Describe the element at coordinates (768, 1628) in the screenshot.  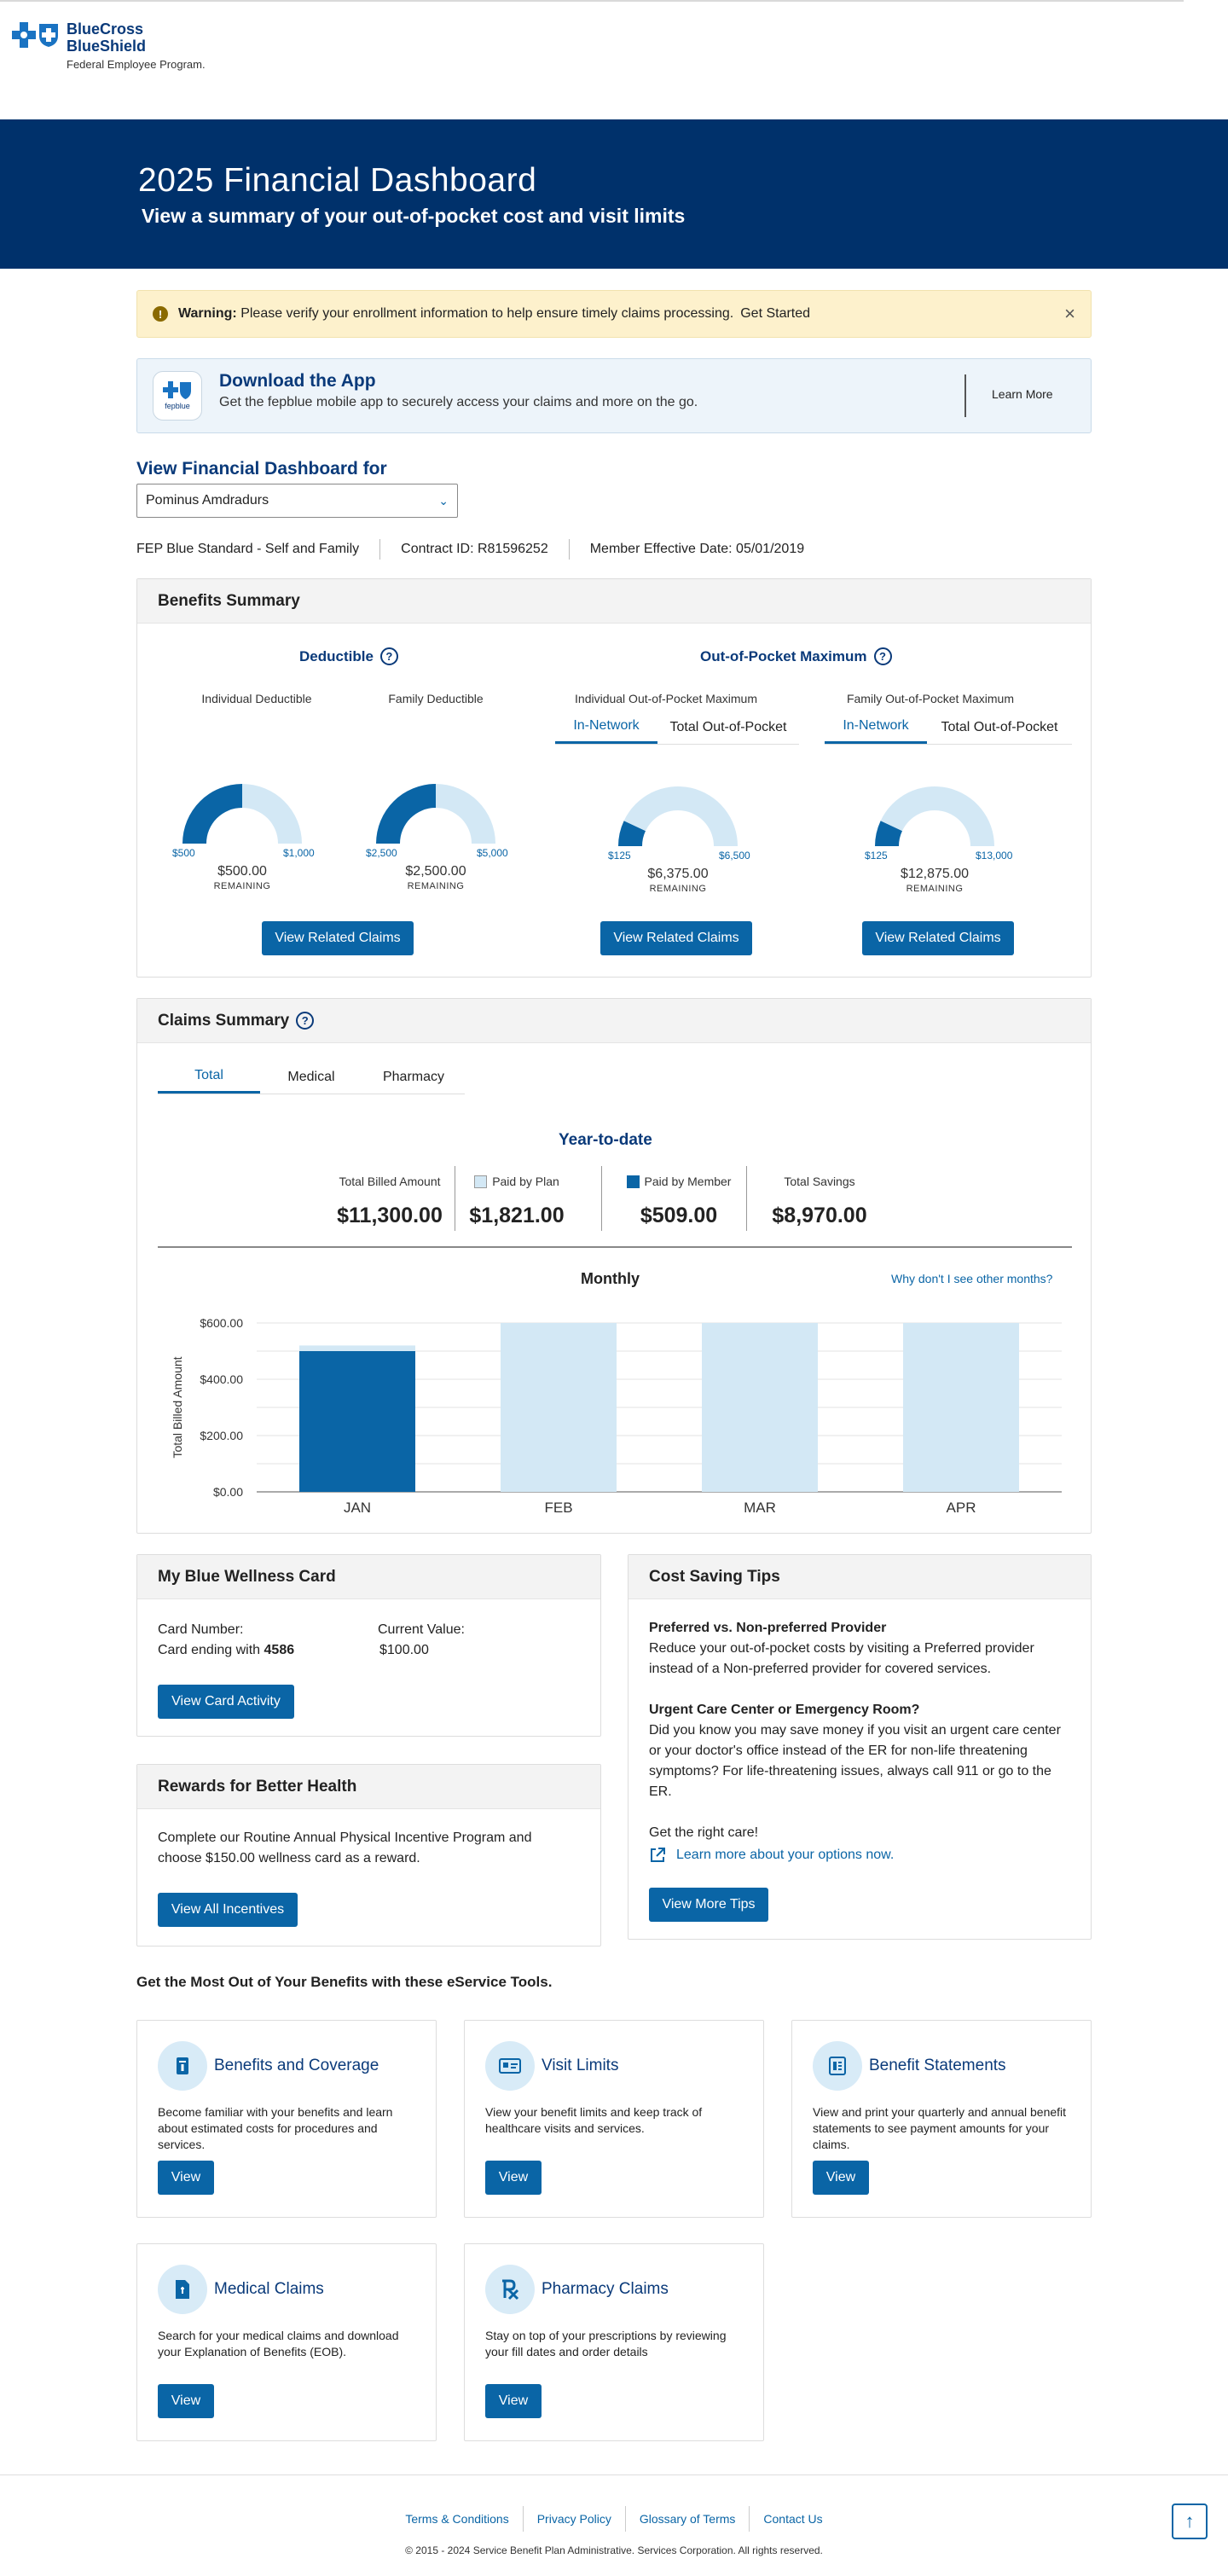
I see `tip1-title: Preferred vs. Non-preferred Provider` at that location.